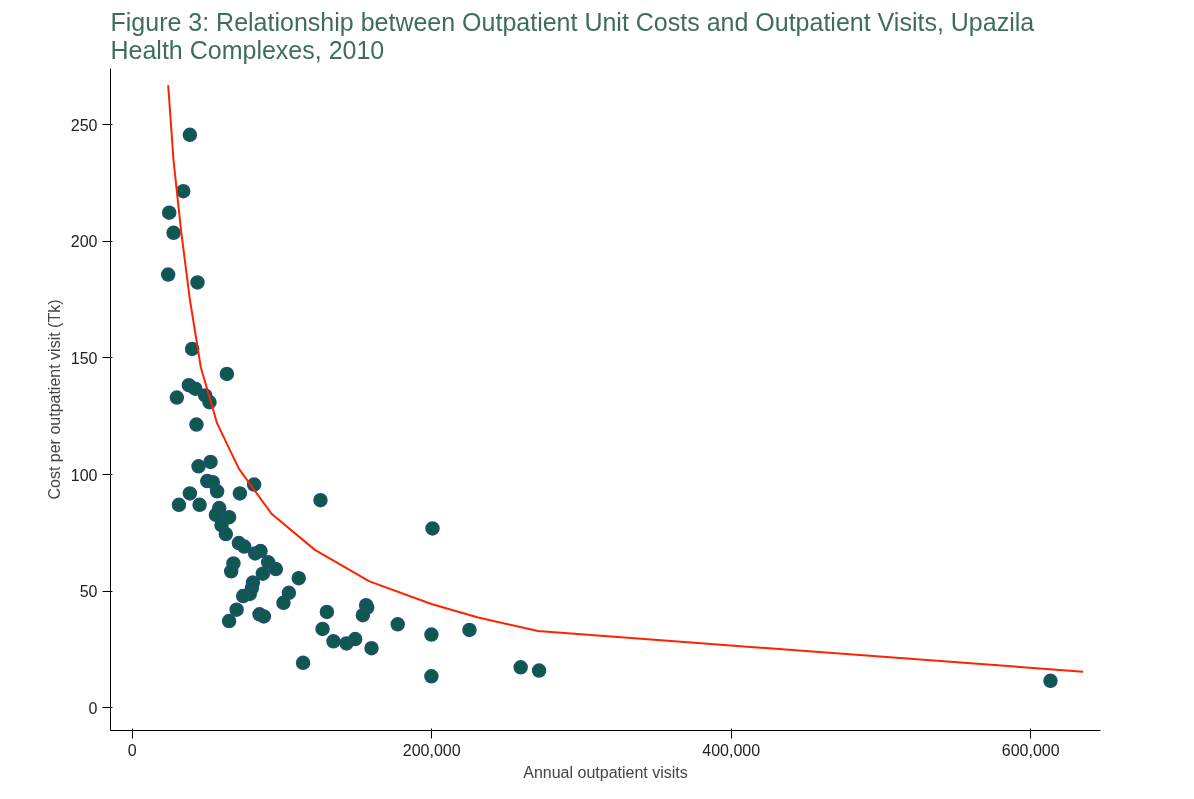 This screenshot has width=1194, height=799. Describe the element at coordinates (731, 750) in the screenshot. I see `x-tick-label: 400,000` at that location.